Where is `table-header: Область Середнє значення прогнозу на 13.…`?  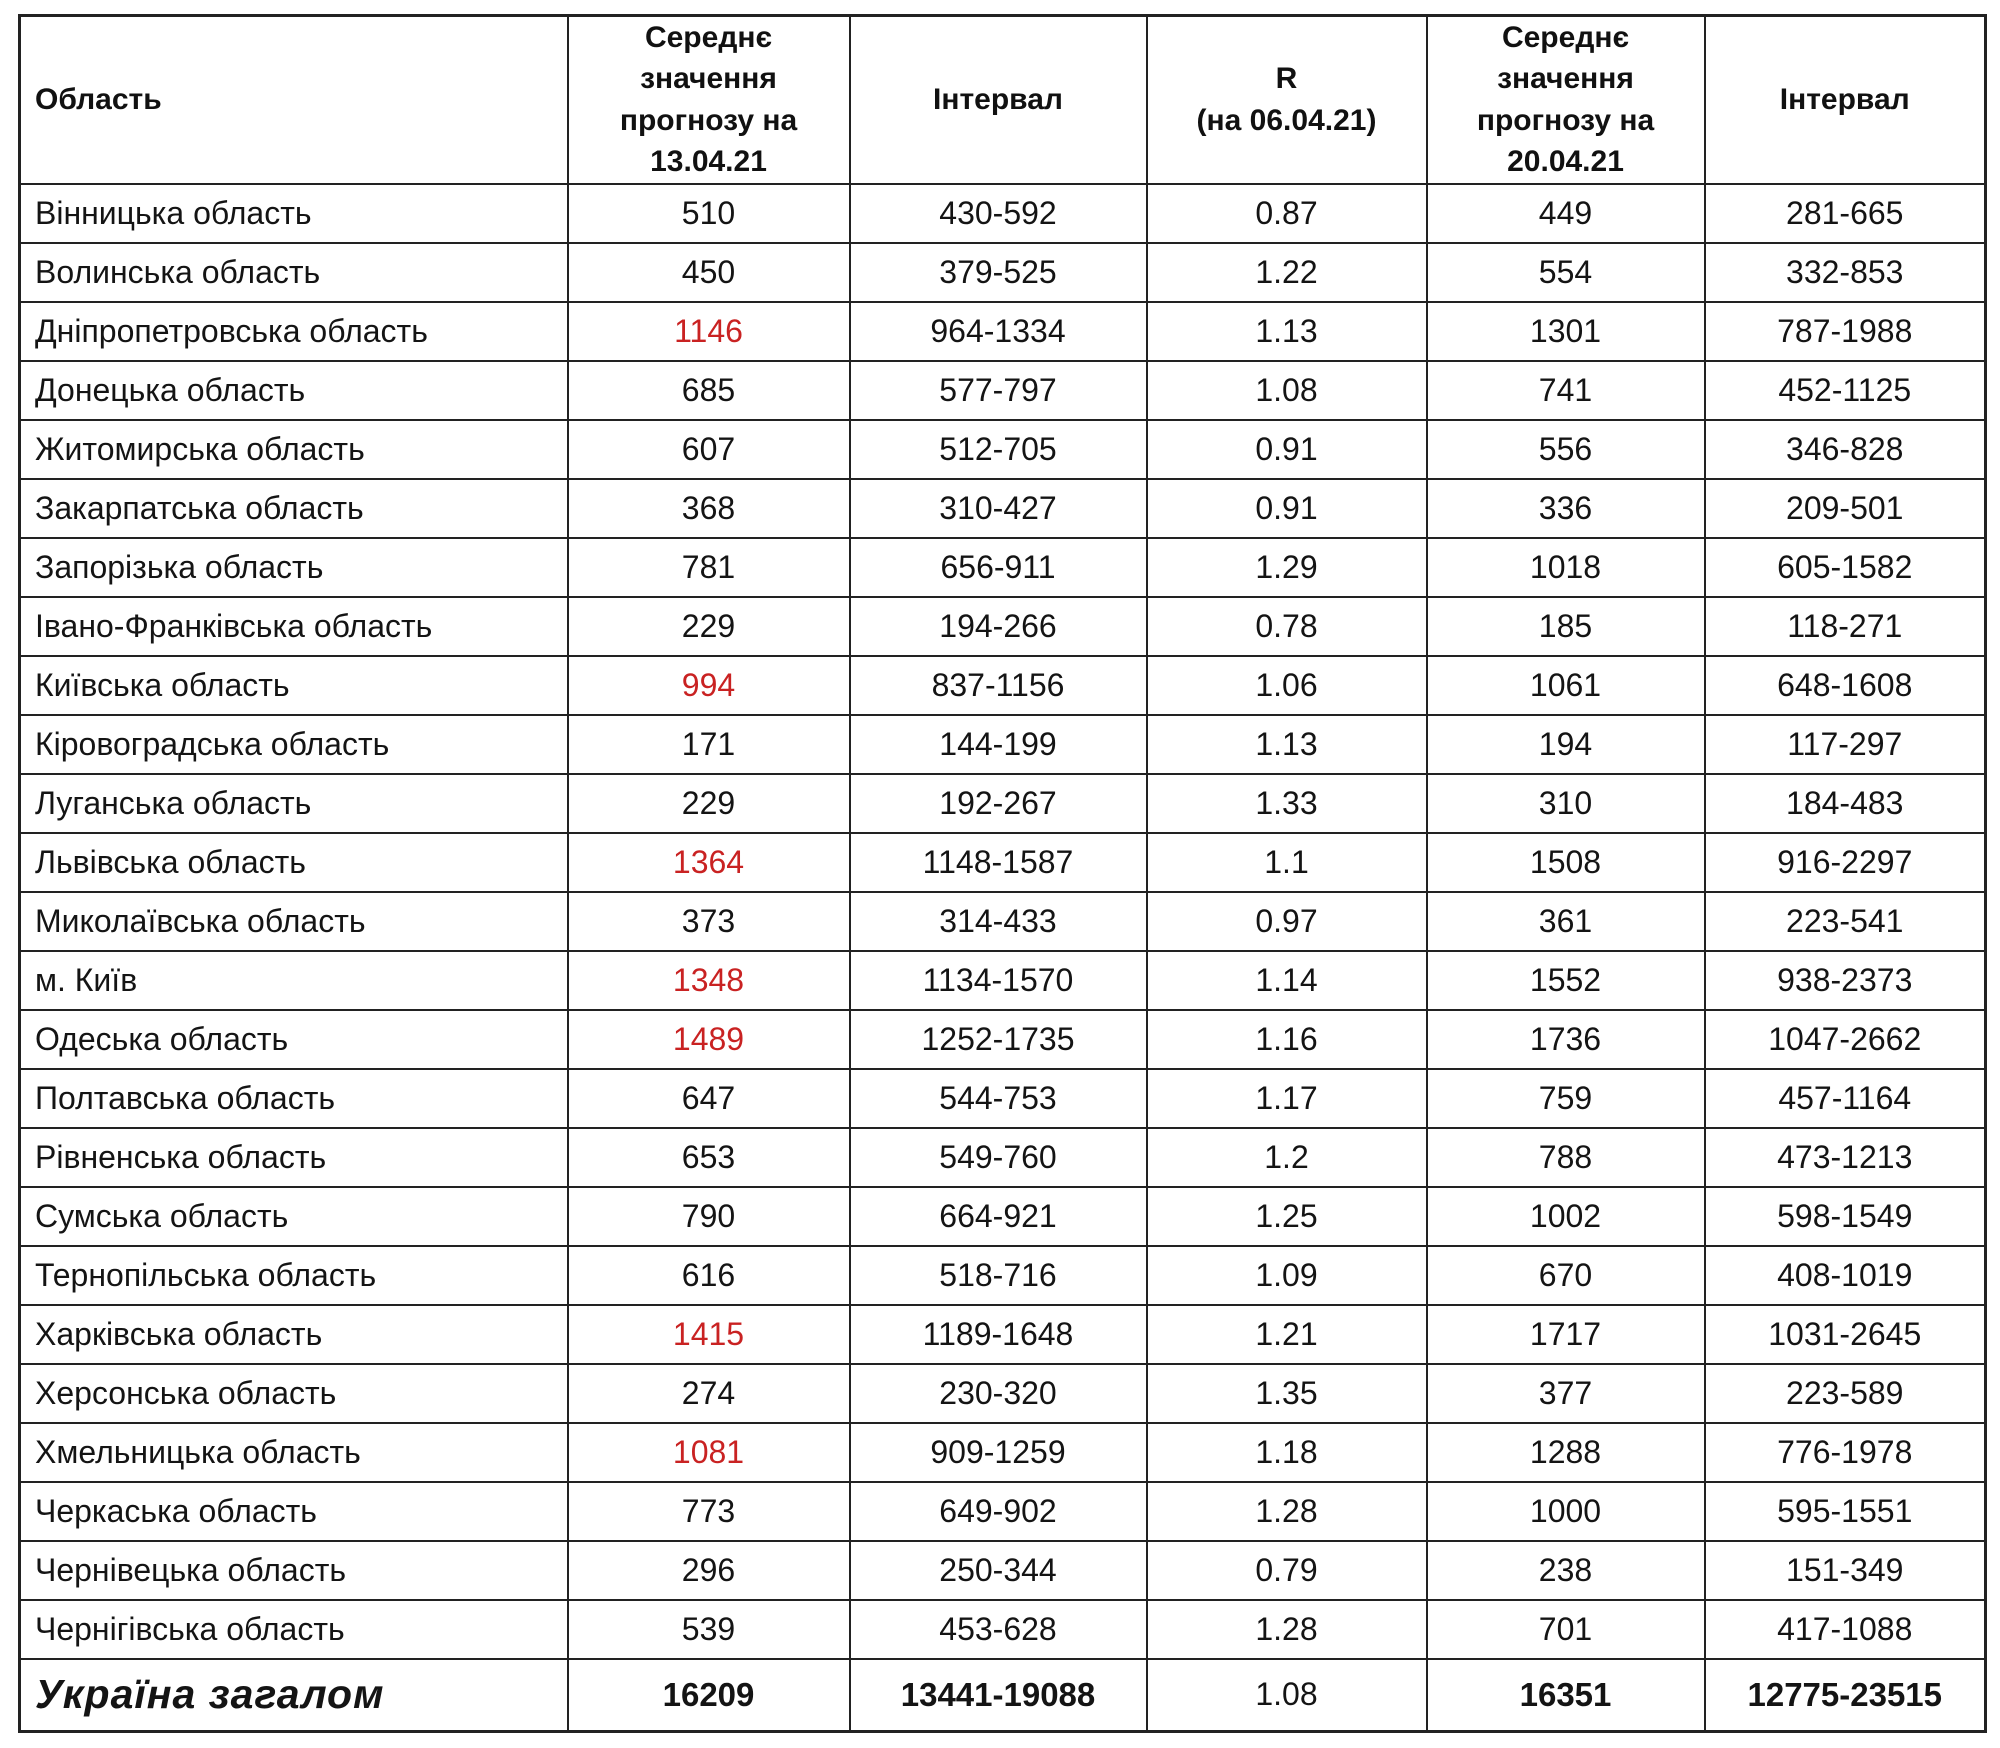 table-header: Область Середнє значення прогнозу на 13.… is located at coordinates (1002, 99).